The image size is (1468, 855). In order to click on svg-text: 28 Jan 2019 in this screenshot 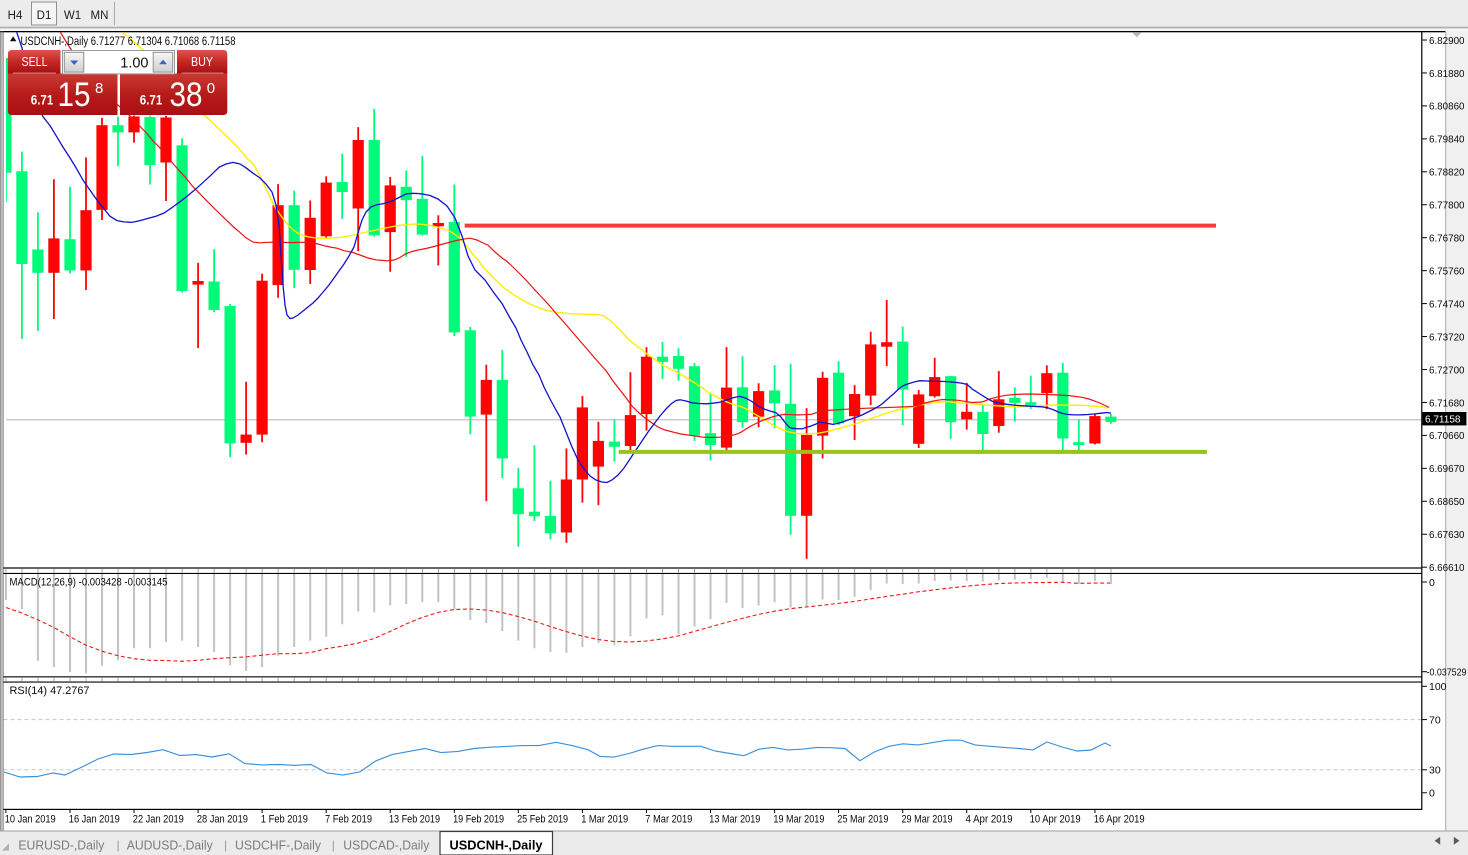, I will do `click(222, 820)`.